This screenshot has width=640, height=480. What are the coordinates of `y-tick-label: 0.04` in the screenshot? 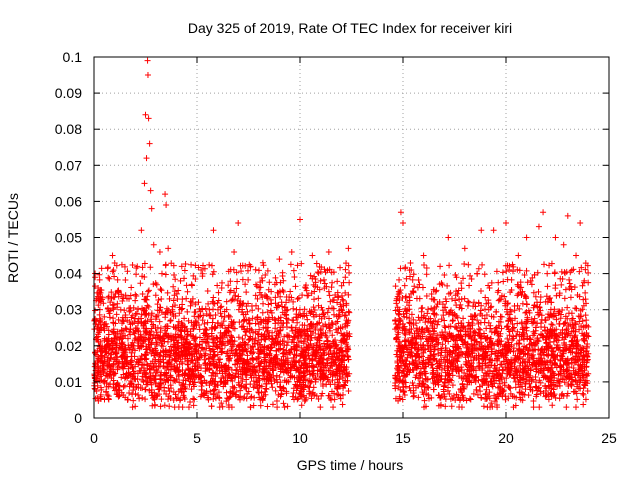 It's located at (68, 274).